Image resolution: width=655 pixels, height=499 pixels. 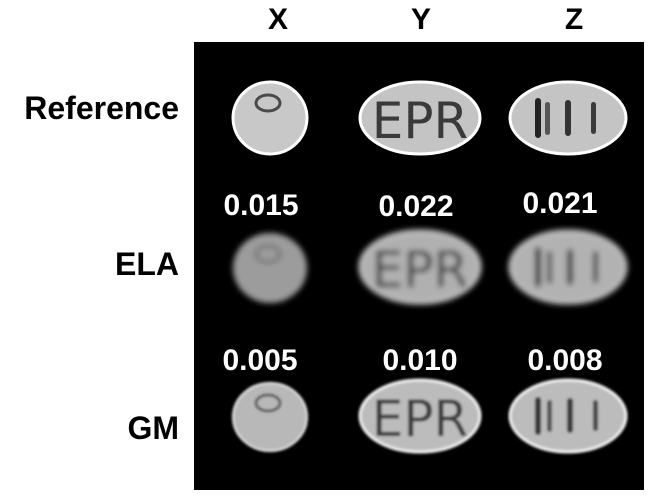 I want to click on row-label-ela: ELA, so click(x=147, y=264).